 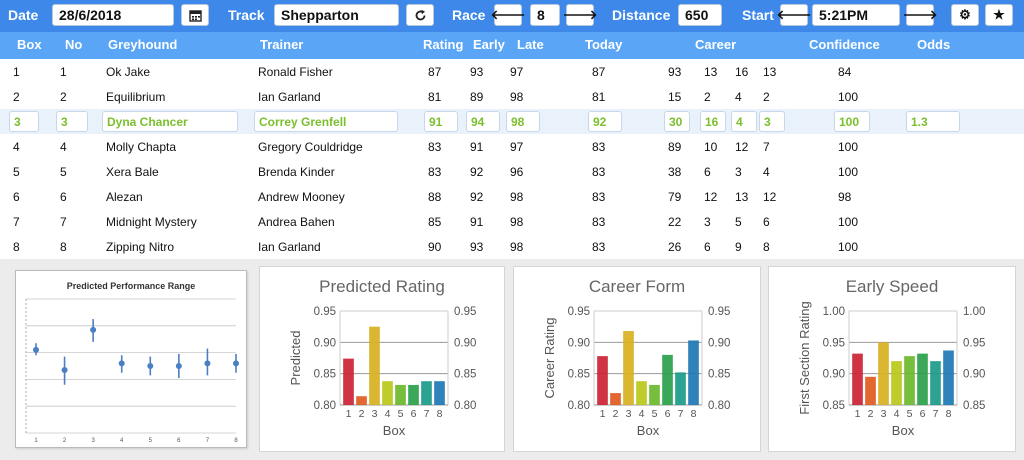 I want to click on cell-greyhound: Ok Jake, so click(x=128, y=72).